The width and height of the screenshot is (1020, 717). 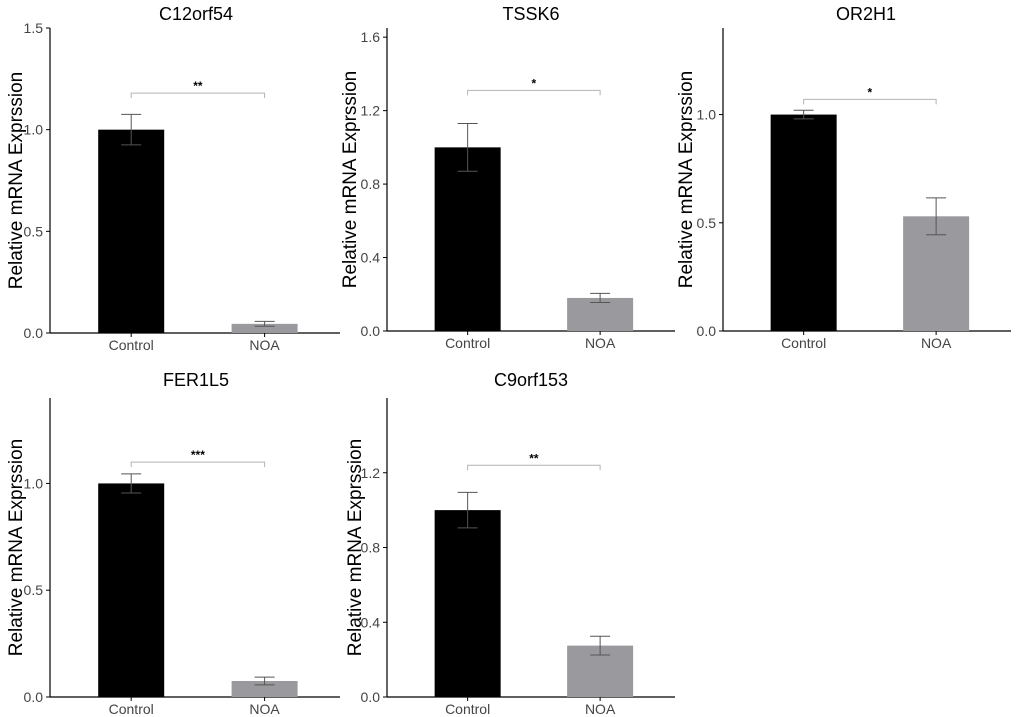 I want to click on chart-title: FER1L5, so click(x=196, y=380).